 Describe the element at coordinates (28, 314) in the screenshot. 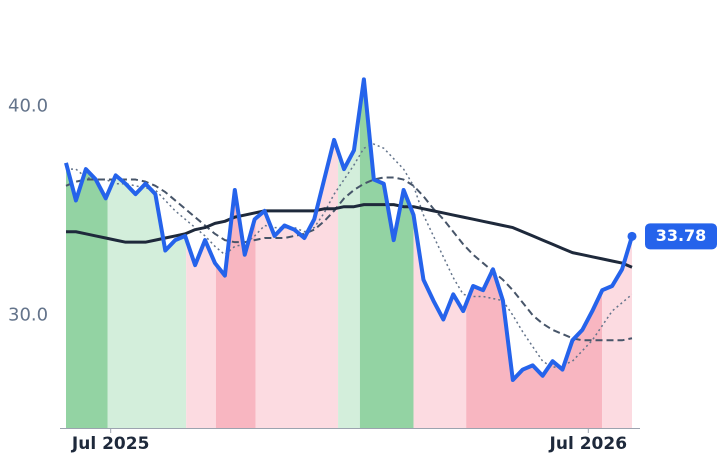

I see `y-tick-label: 30.0` at that location.